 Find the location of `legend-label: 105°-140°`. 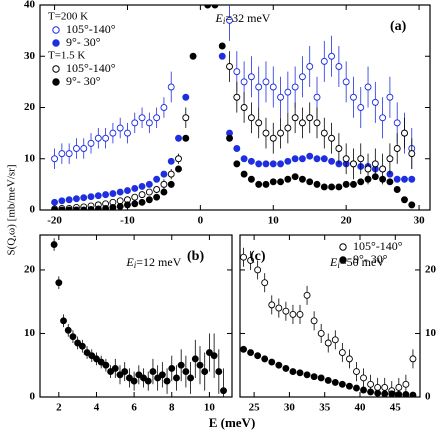

legend-label: 105°-140° is located at coordinates (91, 29).